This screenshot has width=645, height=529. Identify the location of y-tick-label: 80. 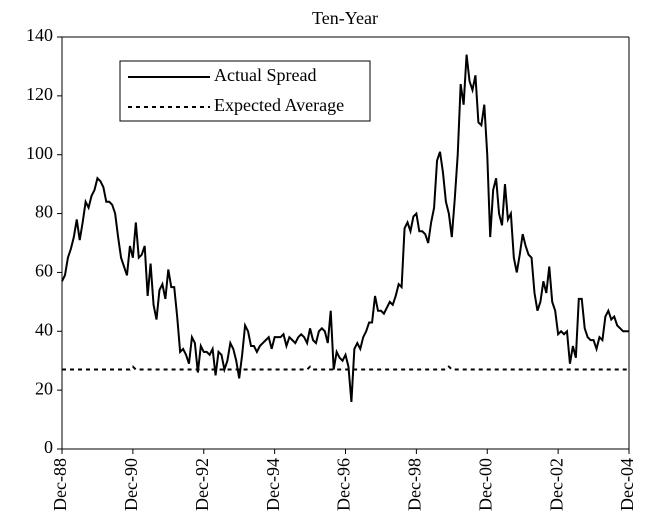
(44, 212).